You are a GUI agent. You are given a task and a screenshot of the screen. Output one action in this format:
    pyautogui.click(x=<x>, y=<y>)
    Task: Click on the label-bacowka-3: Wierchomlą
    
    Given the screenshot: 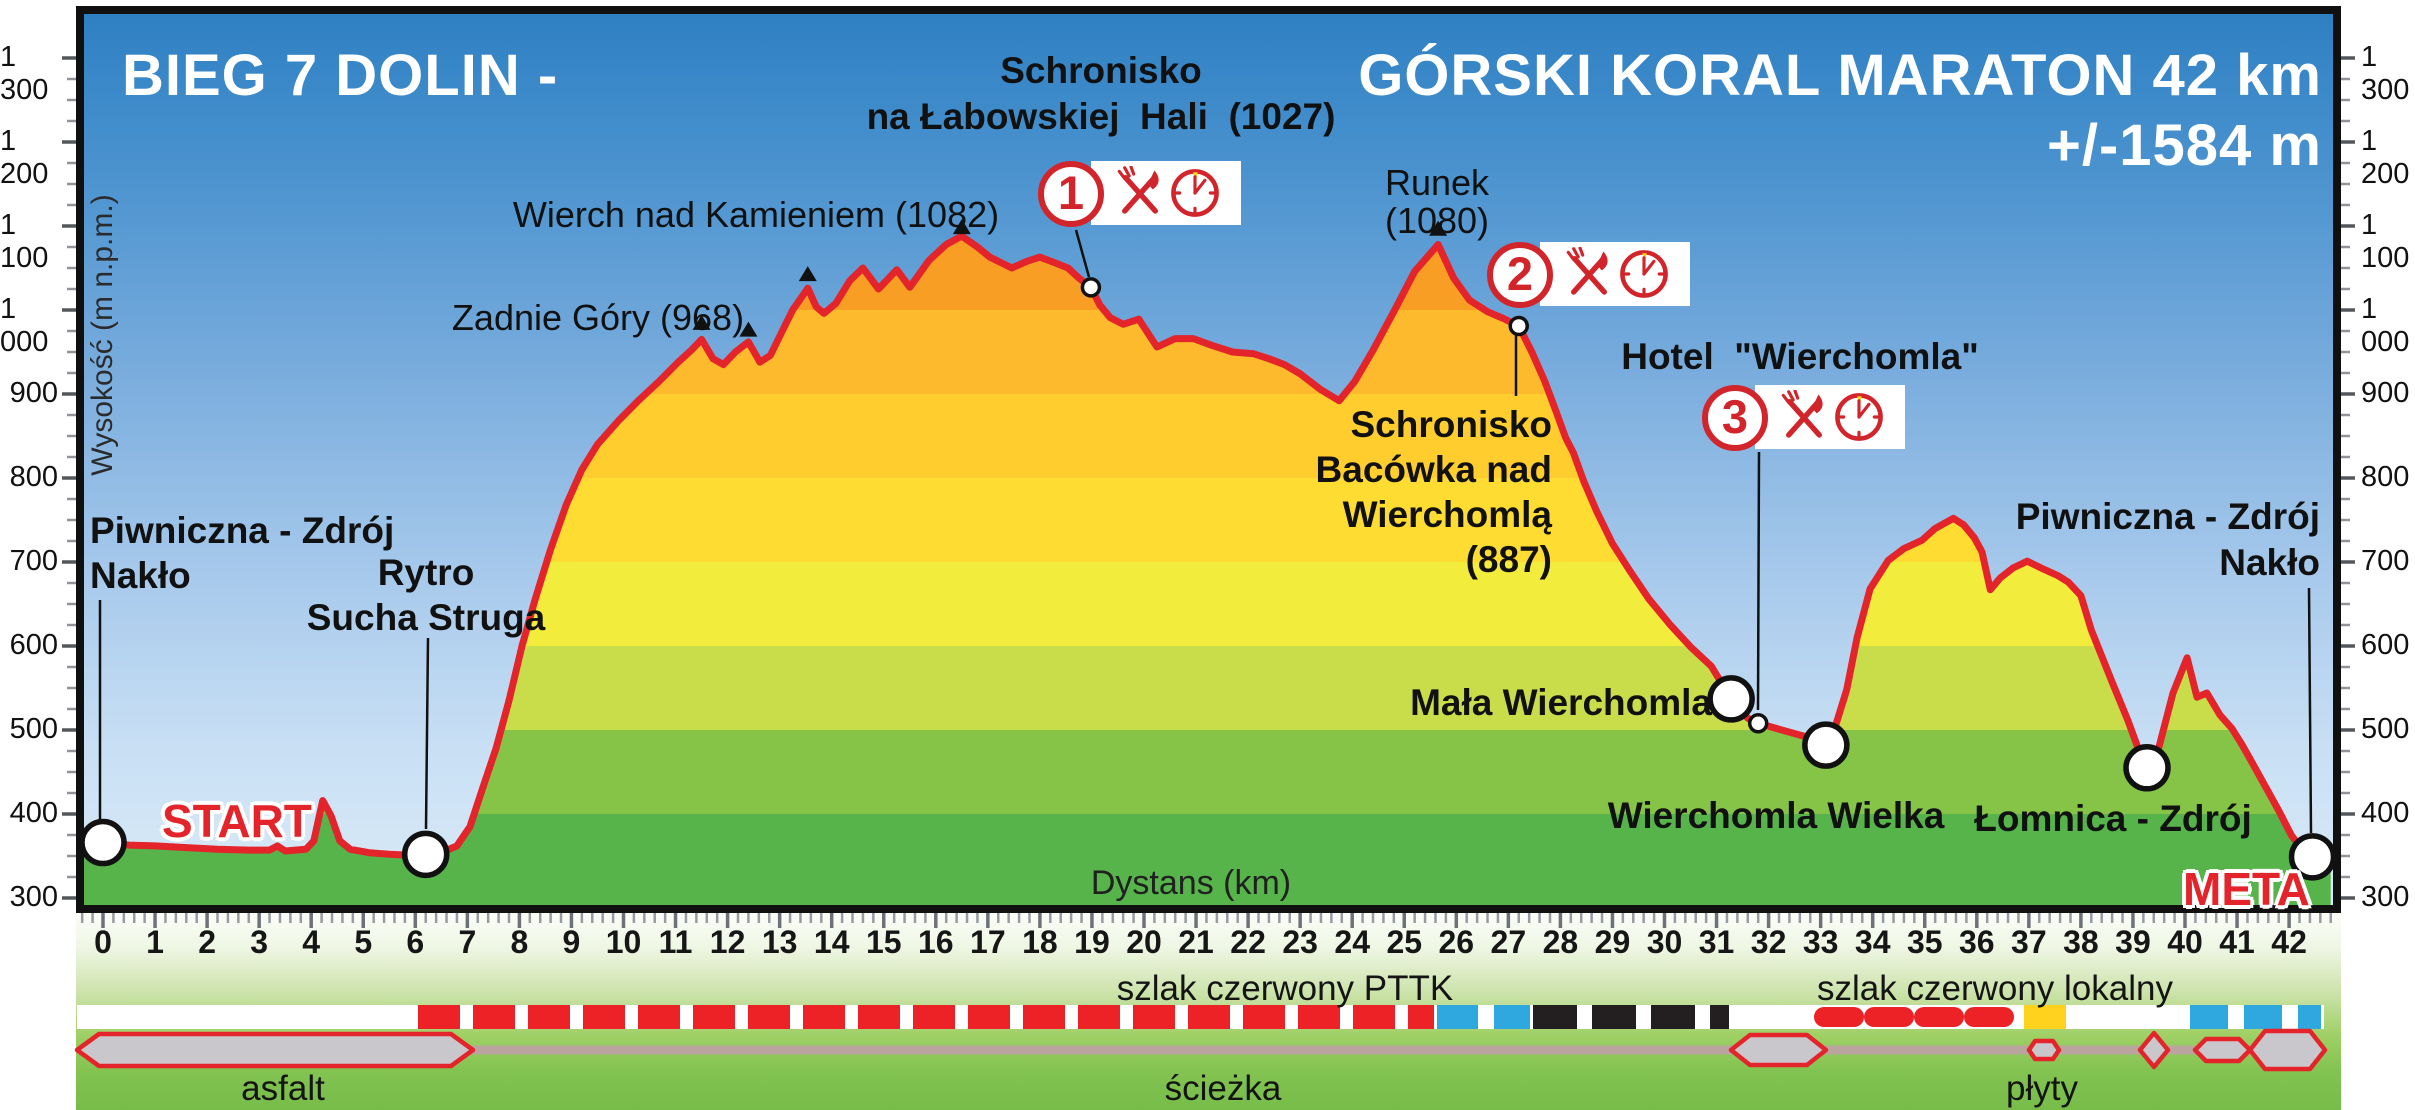 What is the action you would take?
    pyautogui.click(x=1447, y=514)
    